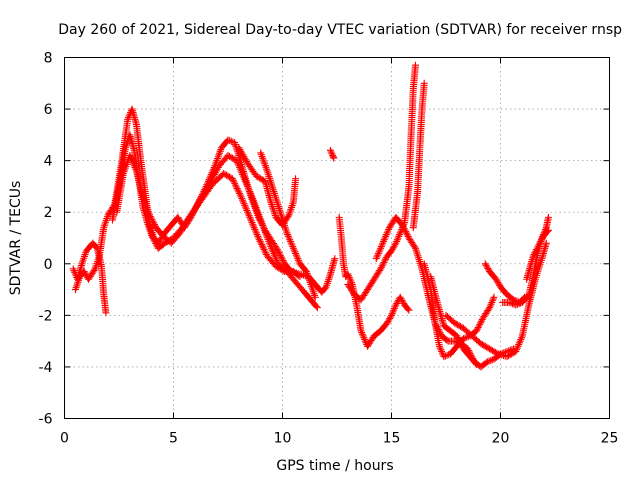 The width and height of the screenshot is (640, 480). I want to click on y-tick-label: 4, so click(48, 162).